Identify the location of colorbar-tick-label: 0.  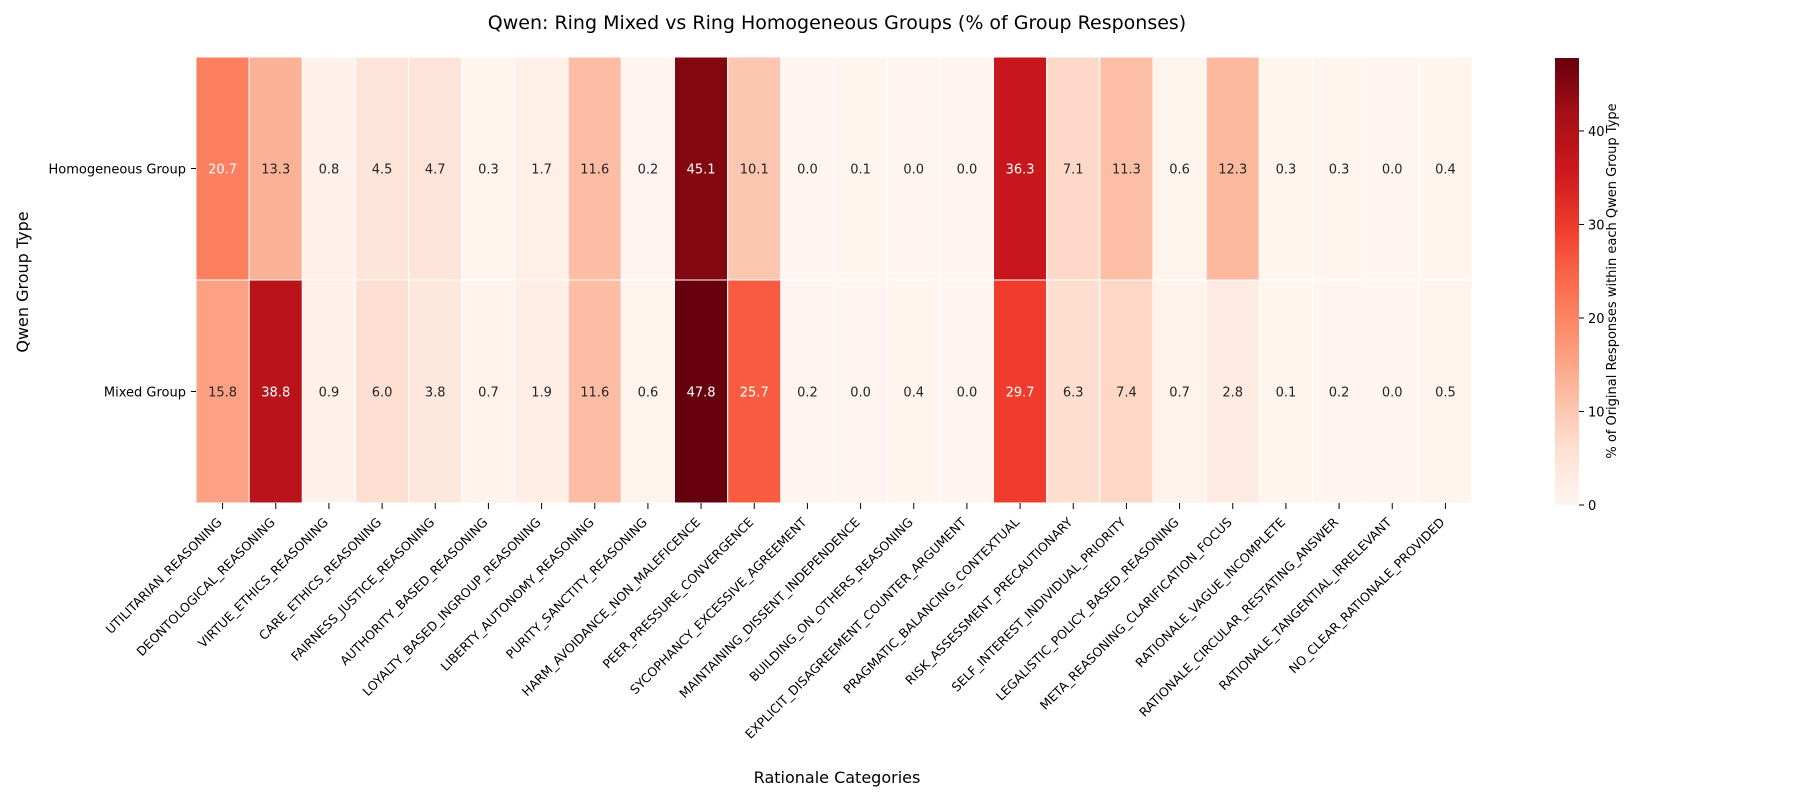
(1592, 506).